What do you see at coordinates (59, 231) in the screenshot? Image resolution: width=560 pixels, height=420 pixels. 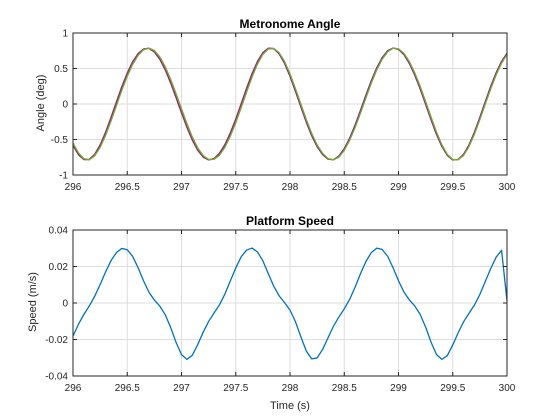 I see `speed-y-tick-label-4: 0.04` at bounding box center [59, 231].